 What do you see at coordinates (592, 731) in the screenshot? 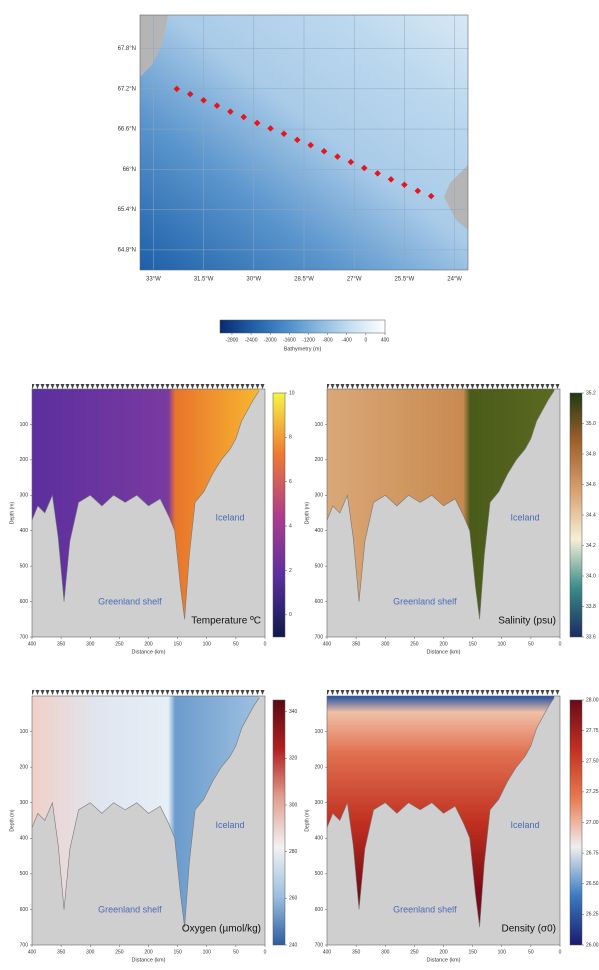
I see `colorbar-tick-label: 27.75` at bounding box center [592, 731].